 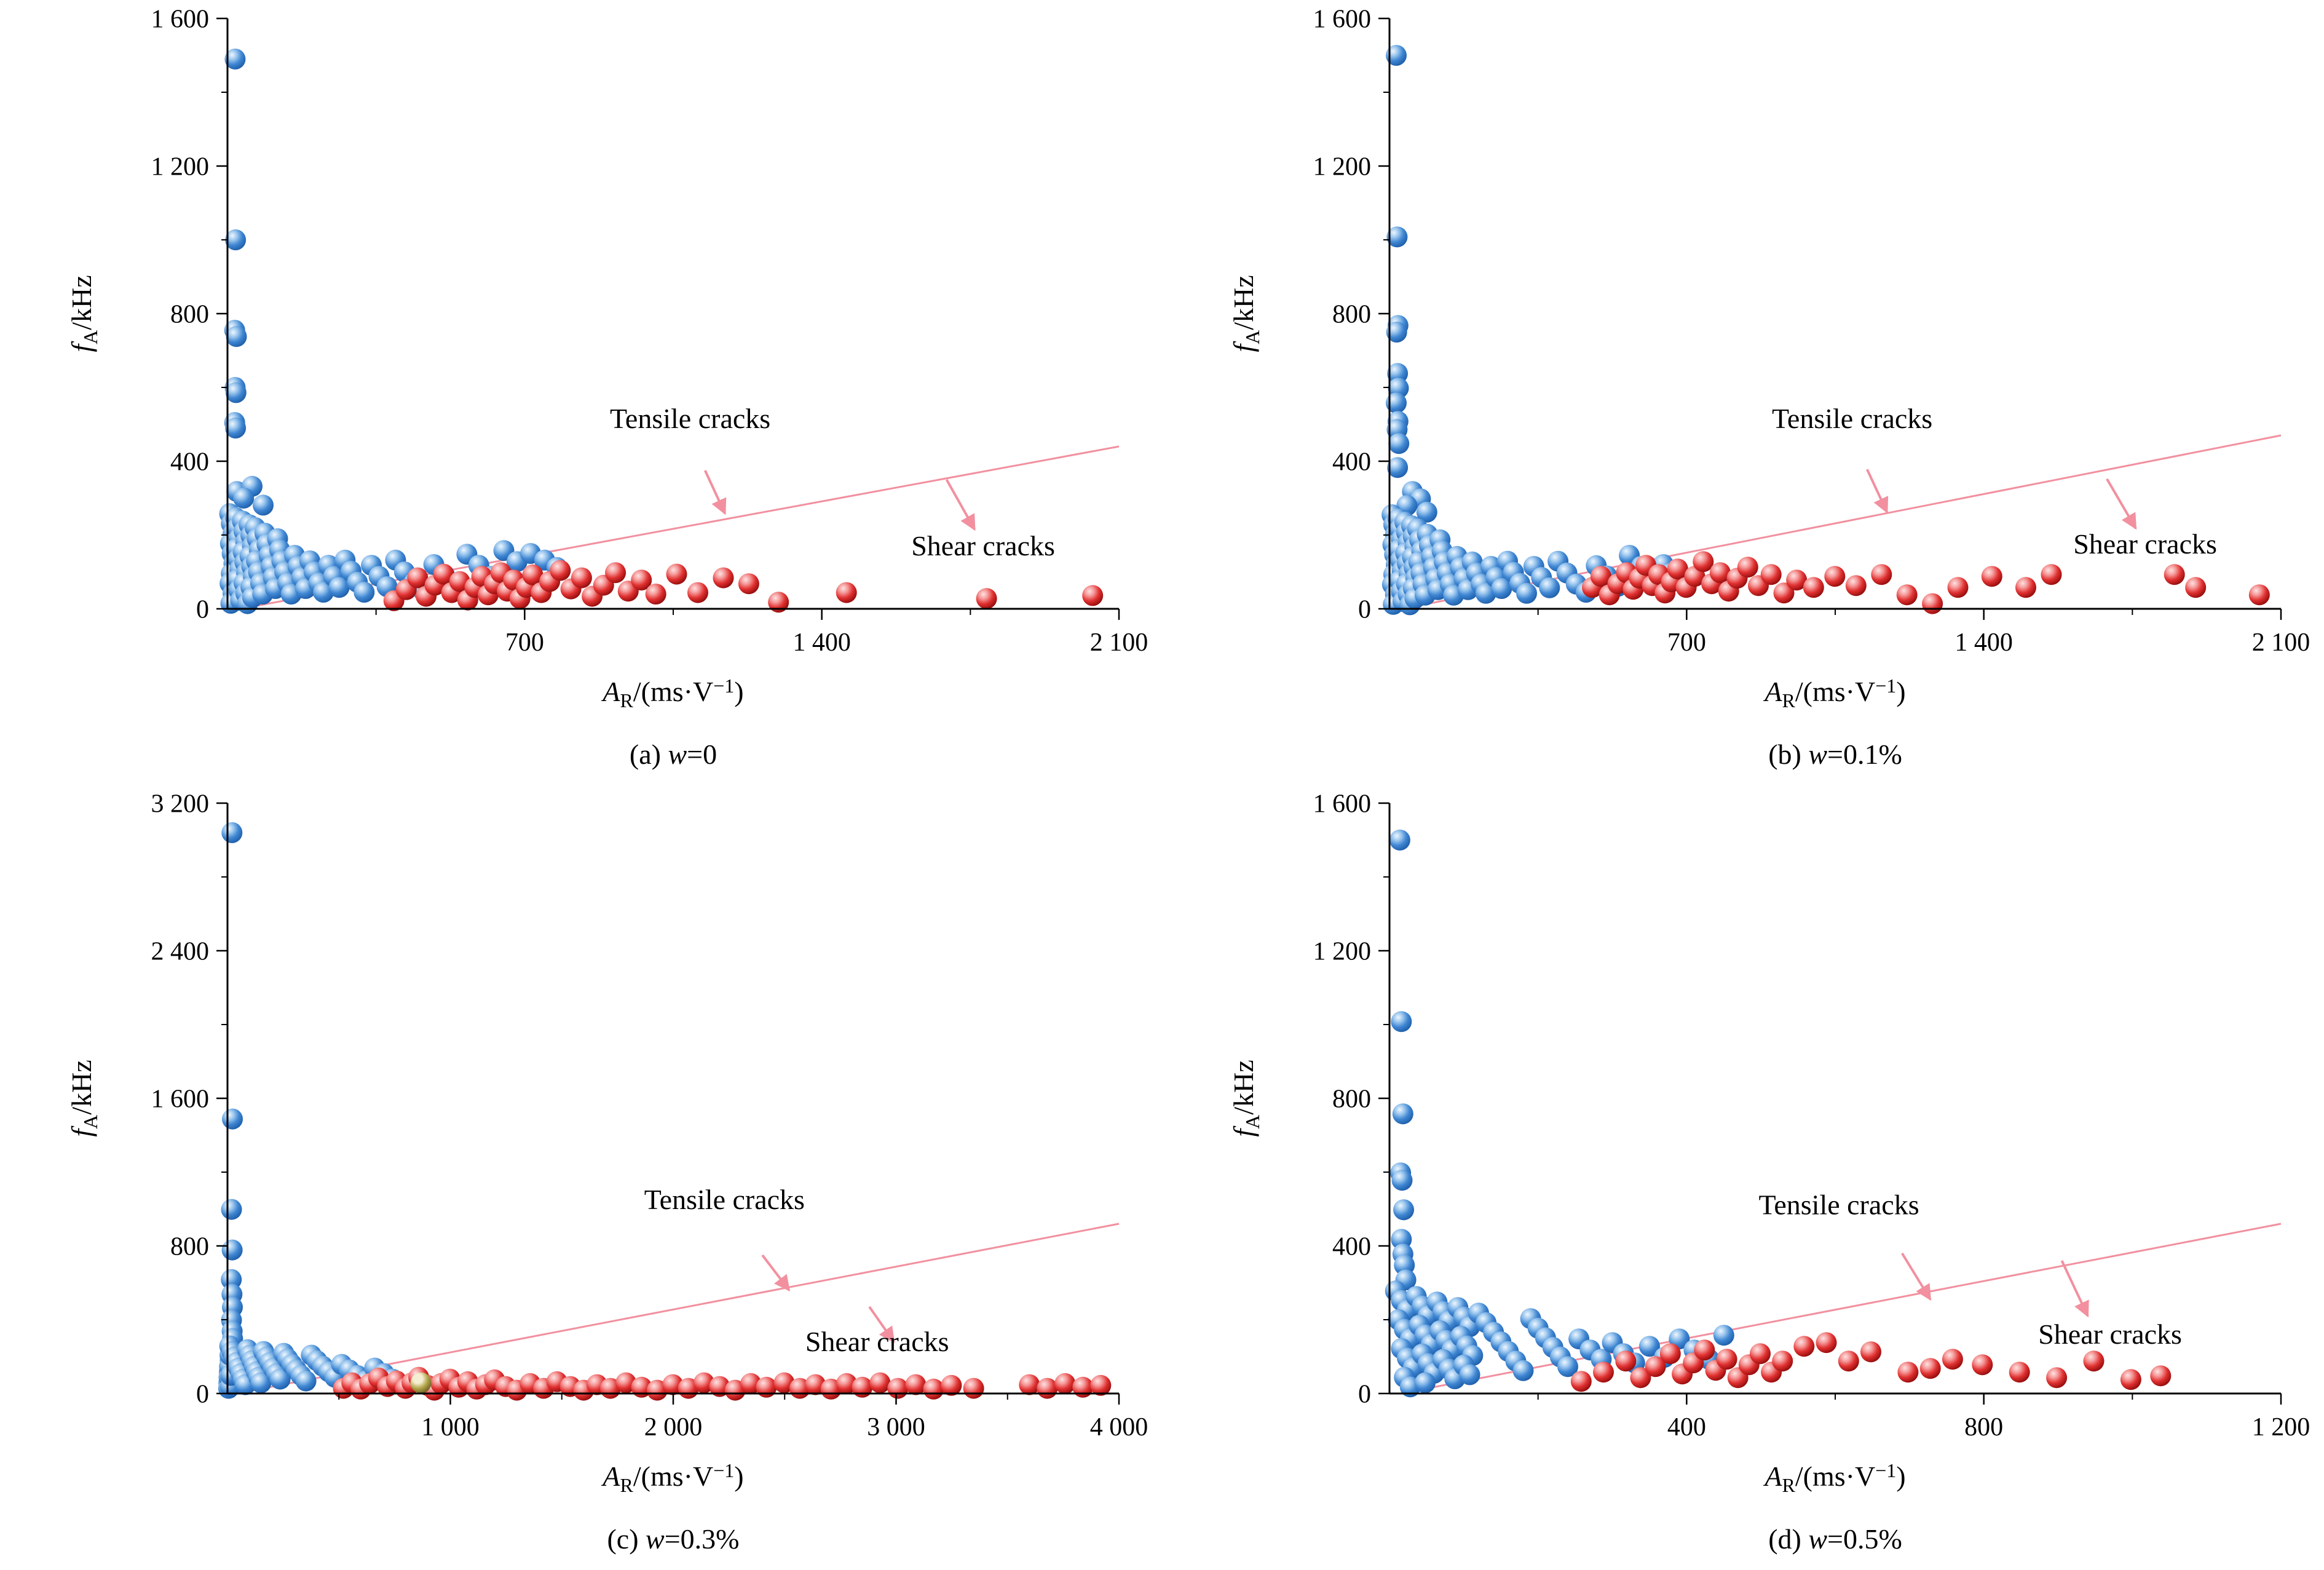 I want to click on y-tick-label: 0, so click(x=202, y=610).